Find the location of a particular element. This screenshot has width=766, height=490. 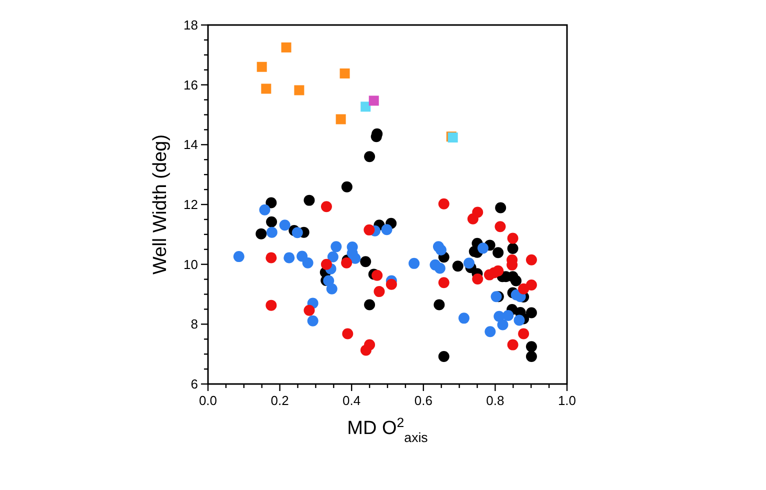

x-tick-label: 0.6 is located at coordinates (423, 400).